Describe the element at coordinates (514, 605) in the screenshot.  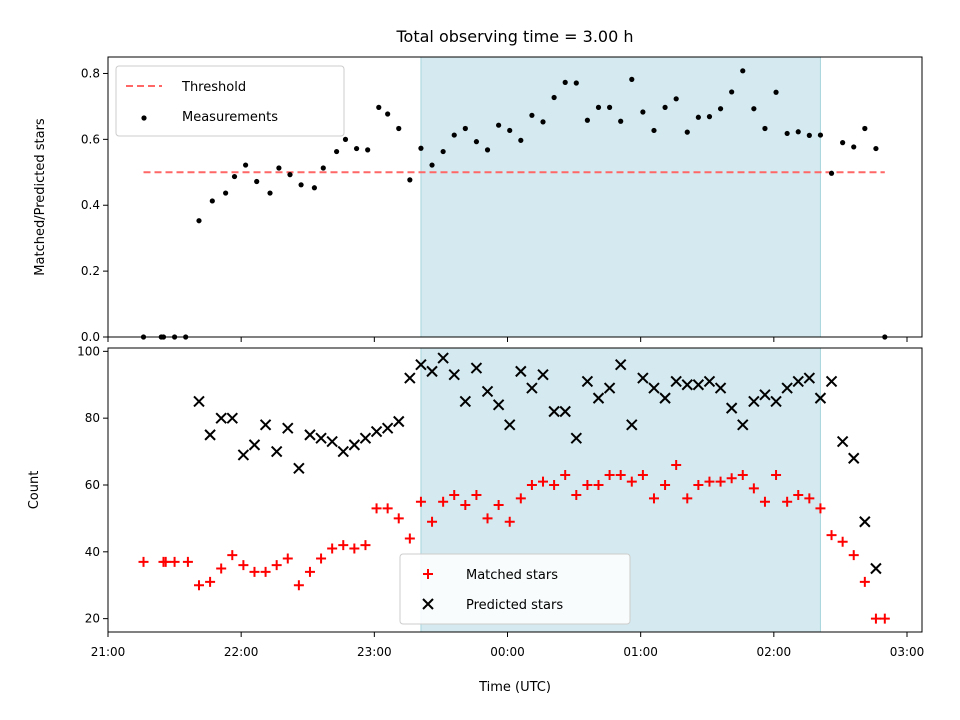
I see `legend-label: Predicted stars` at that location.